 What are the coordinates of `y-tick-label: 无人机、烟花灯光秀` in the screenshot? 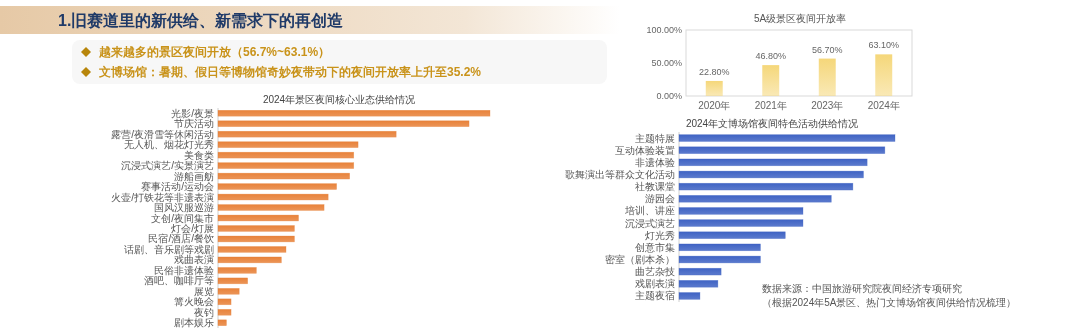 It's located at (169, 145).